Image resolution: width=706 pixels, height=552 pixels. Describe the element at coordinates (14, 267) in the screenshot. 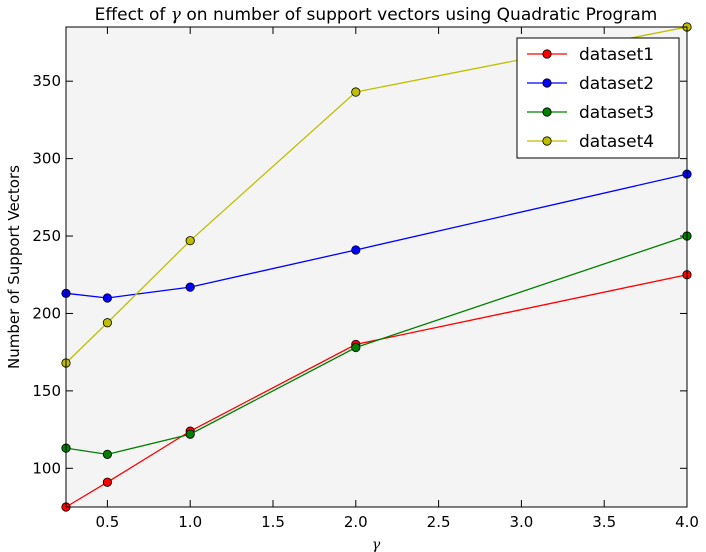

I see `y-axis-label: Number of Support Vectors` at that location.